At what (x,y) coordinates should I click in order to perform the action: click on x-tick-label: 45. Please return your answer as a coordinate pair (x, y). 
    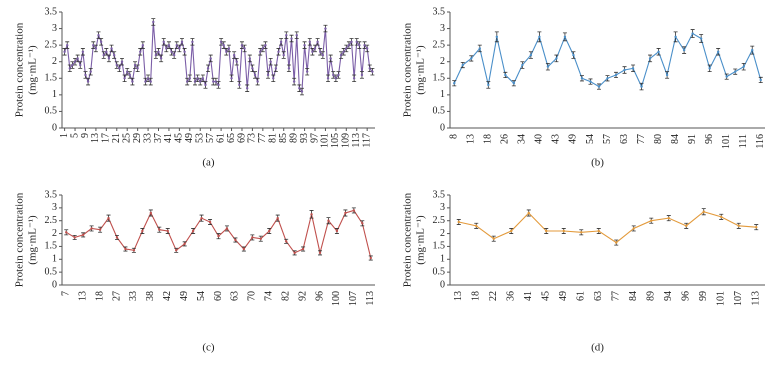
    Looking at the image, I should click on (179, 138).